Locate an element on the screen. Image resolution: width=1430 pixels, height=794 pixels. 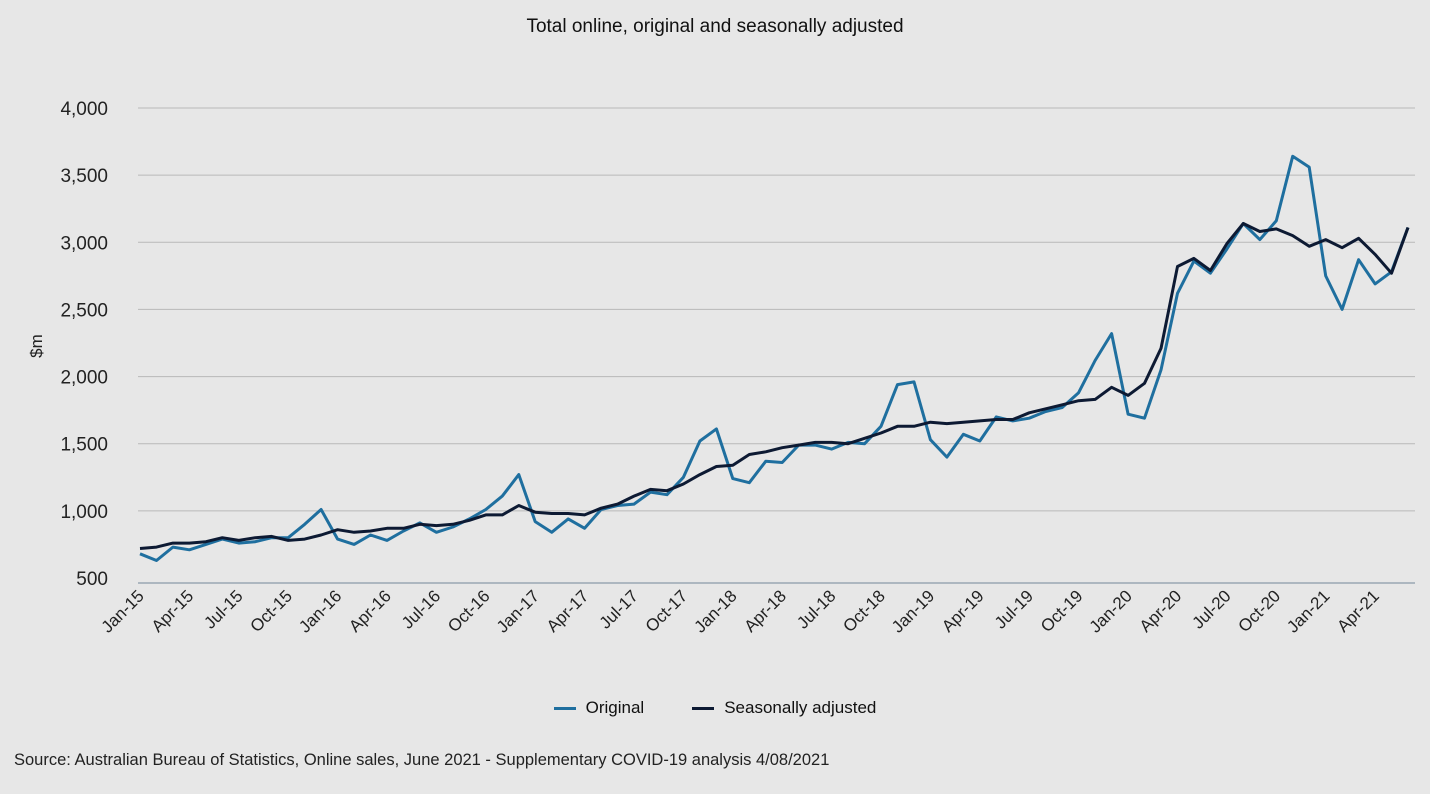
x-tick-label: Jan-15 is located at coordinates (123, 611).